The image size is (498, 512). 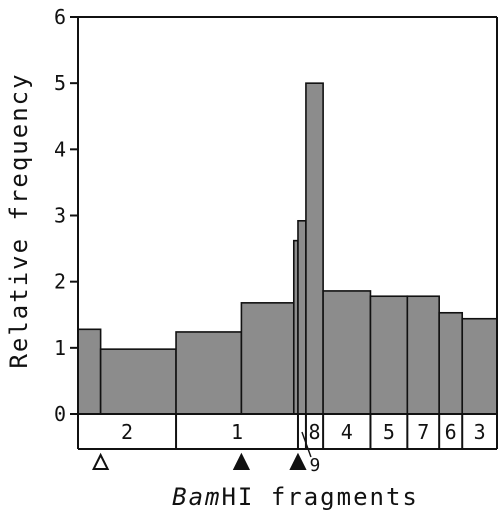 I want to click on y-tick-label: 6, so click(x=60, y=17).